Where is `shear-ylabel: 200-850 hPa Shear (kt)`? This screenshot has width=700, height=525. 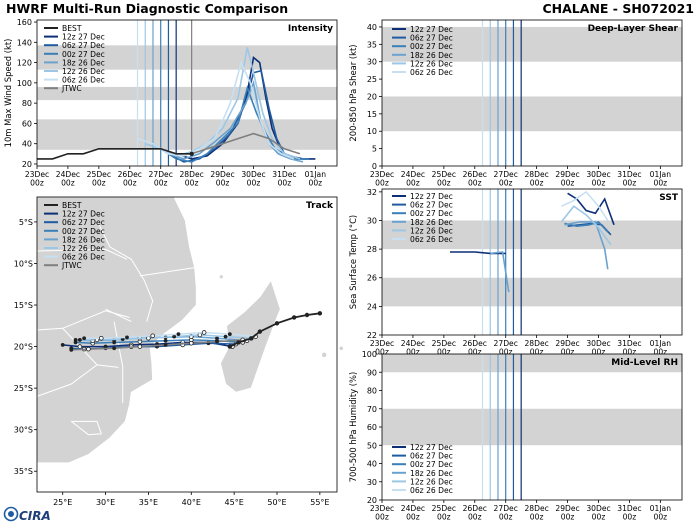 shear-ylabel: 200-850 hPa Shear (kt) is located at coordinates (353, 92).